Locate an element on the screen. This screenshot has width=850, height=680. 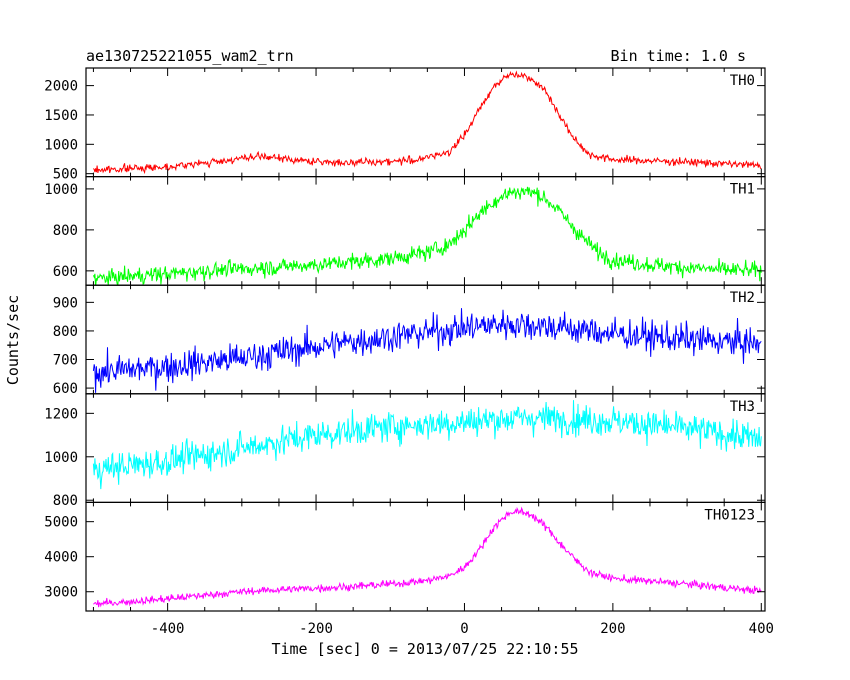
series-label-th0123: TH0123 is located at coordinates (729, 515).